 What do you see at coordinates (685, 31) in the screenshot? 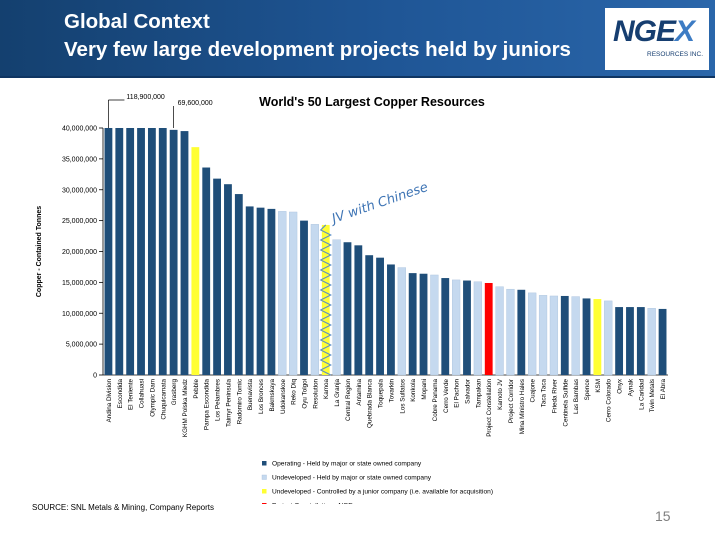
I see `logo-wordmark-x: X` at bounding box center [685, 31].